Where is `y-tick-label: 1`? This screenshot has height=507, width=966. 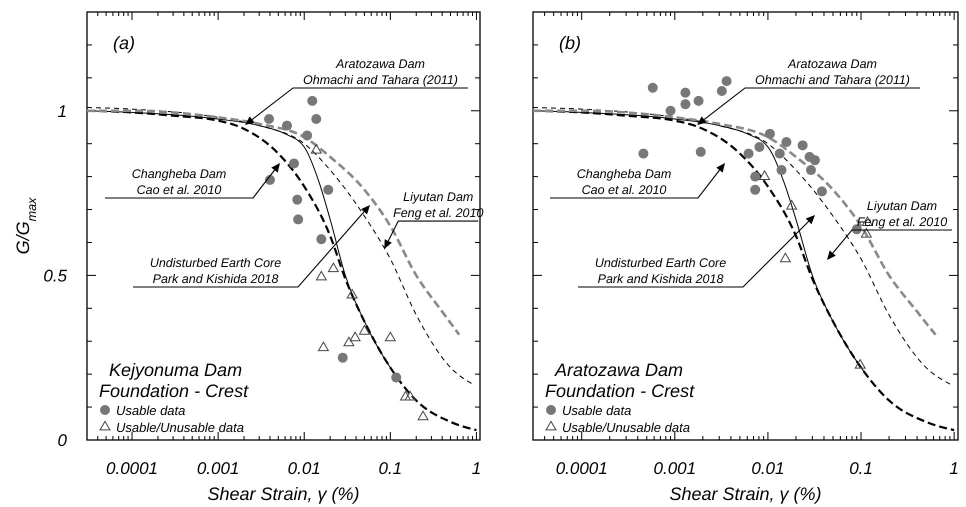
y-tick-label: 1 is located at coordinates (62, 111).